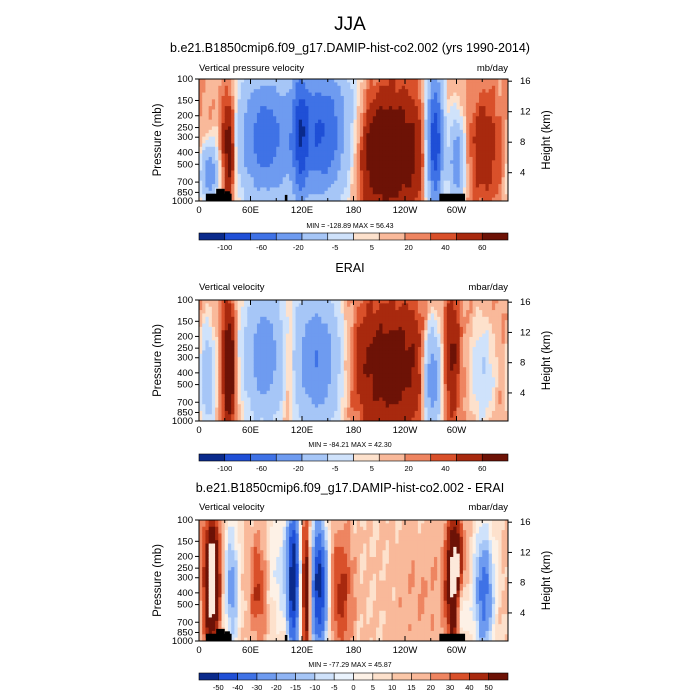  Describe the element at coordinates (237, 687) in the screenshot. I see `colorbar-label: -40` at that location.